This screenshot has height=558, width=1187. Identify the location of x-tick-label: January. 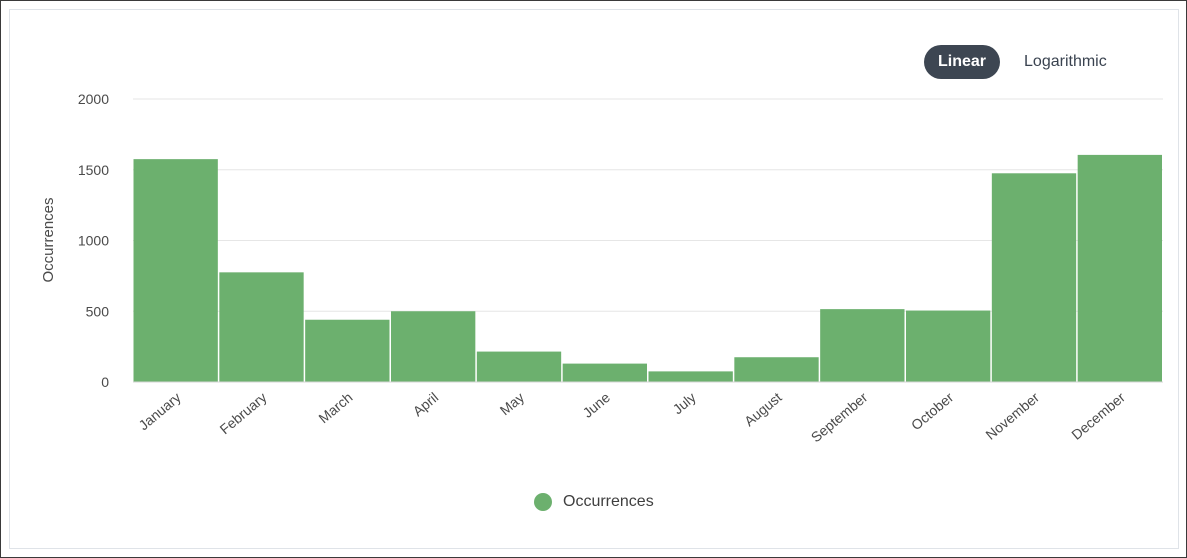
(159, 411).